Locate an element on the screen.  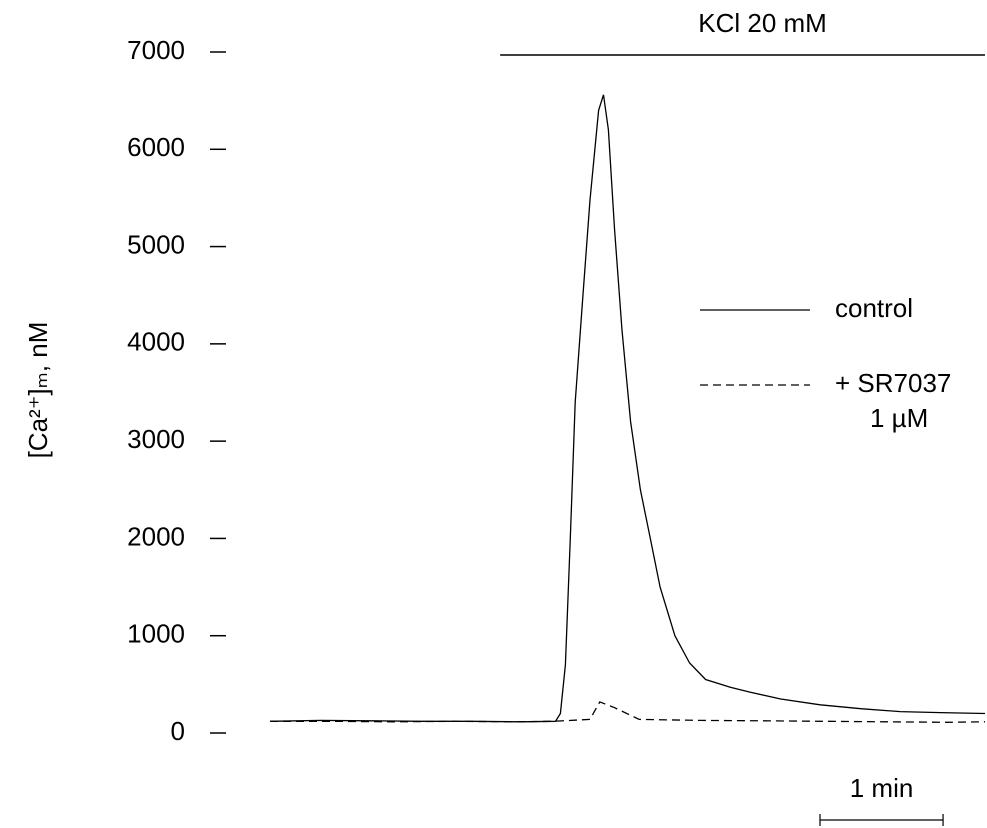
data-line is located at coordinates (628, 712).